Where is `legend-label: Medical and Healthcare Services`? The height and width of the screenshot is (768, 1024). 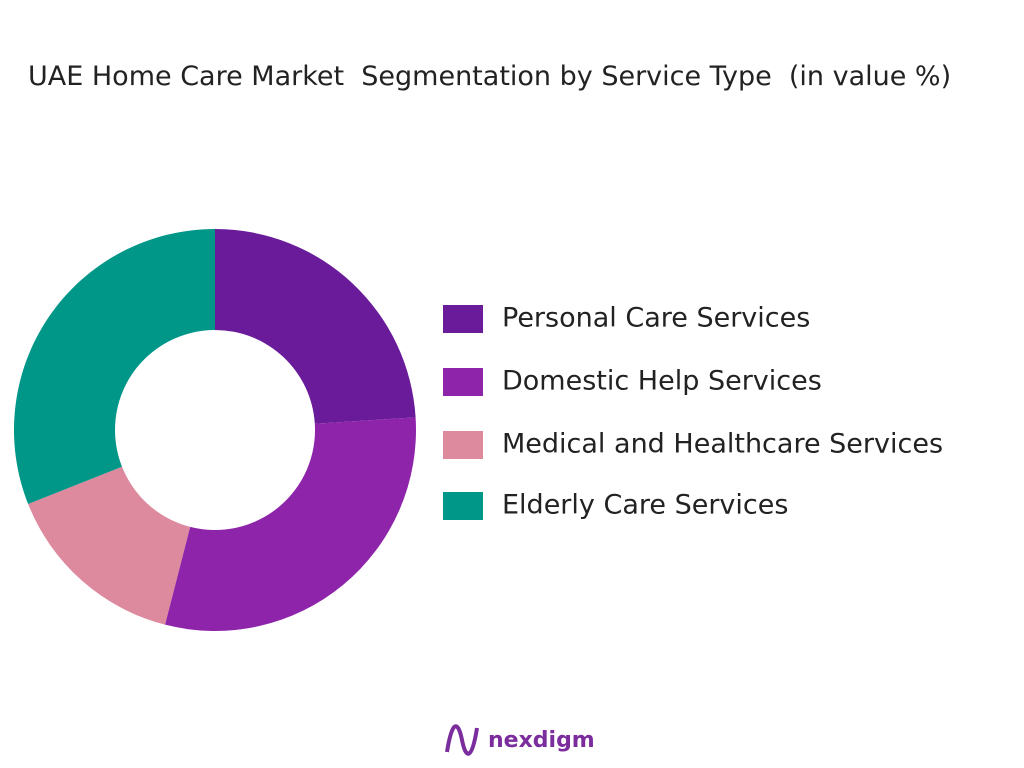
legend-label: Medical and Healthcare Services is located at coordinates (722, 444).